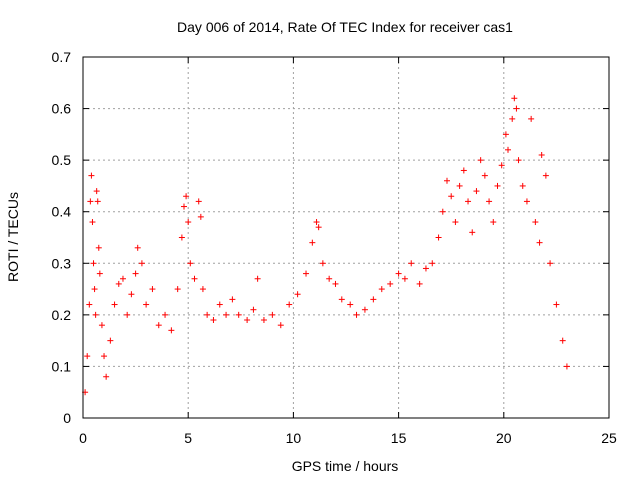 This screenshot has height=480, width=640. Describe the element at coordinates (62, 315) in the screenshot. I see `y-tick-label: 0.2` at that location.